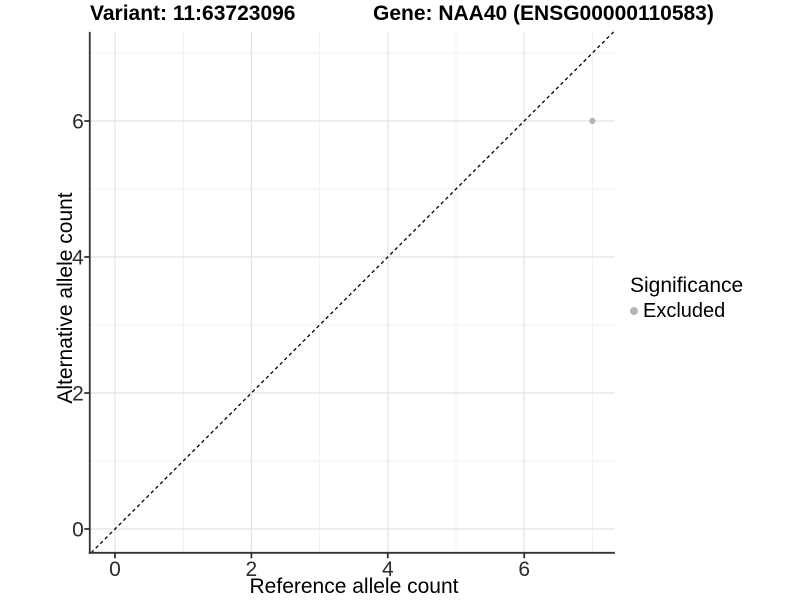 This screenshot has width=800, height=600. Describe the element at coordinates (592, 121) in the screenshot. I see `data-point` at that location.